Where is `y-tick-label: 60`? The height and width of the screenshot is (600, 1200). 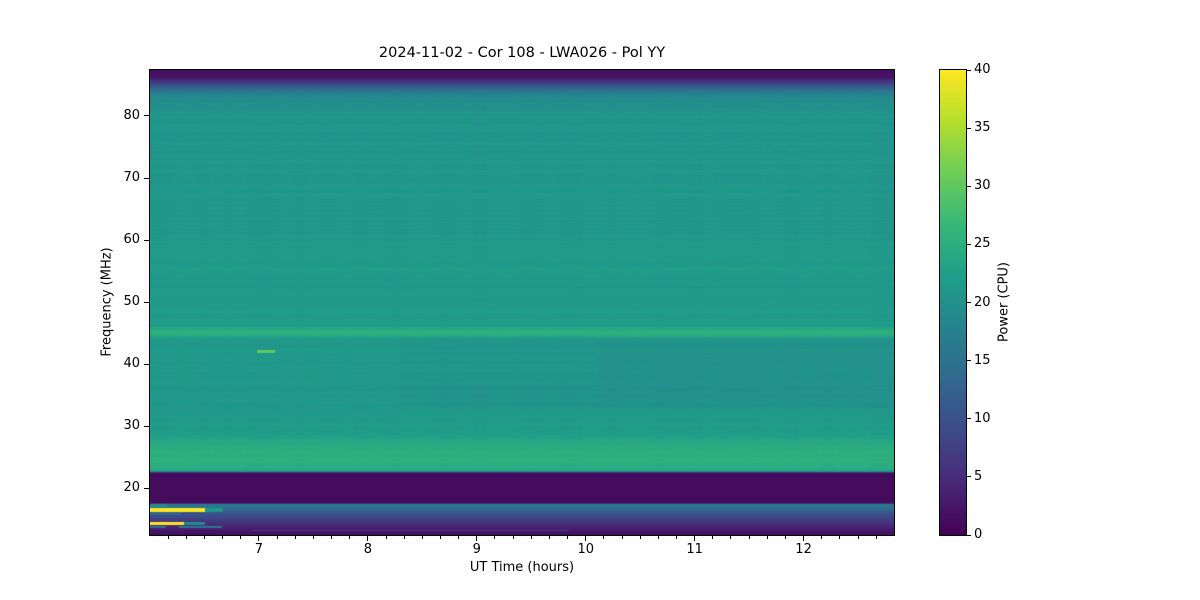 y-tick-label: 60 is located at coordinates (131, 240).